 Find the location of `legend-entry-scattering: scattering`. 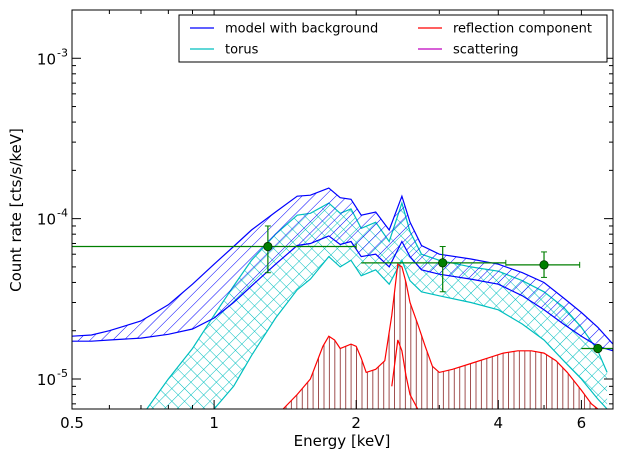

legend-entry-scattering: scattering is located at coordinates (468, 50).